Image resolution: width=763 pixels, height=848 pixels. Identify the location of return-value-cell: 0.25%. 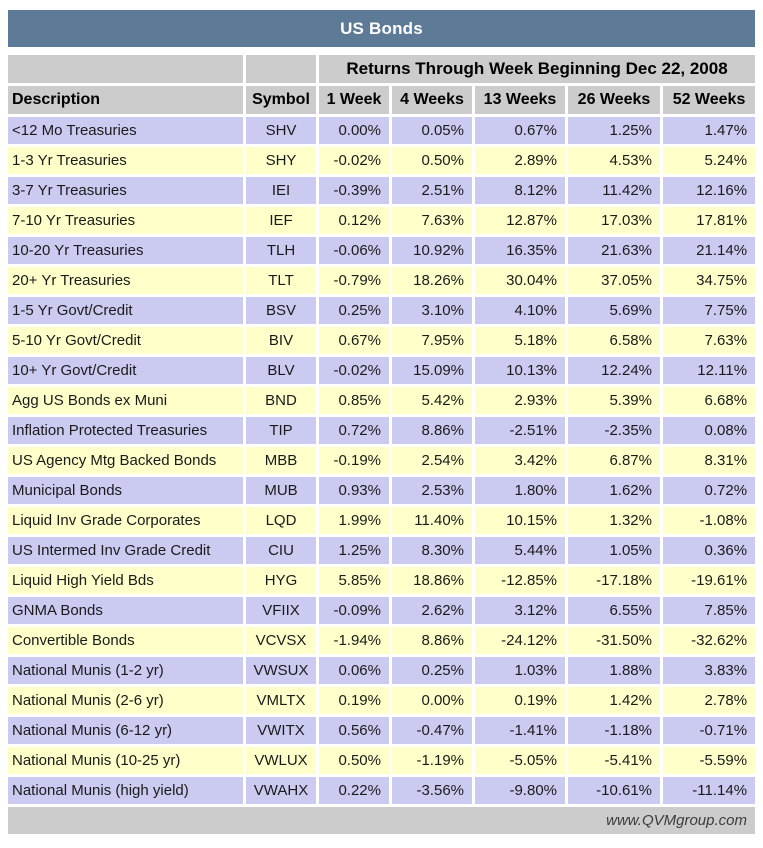
(432, 670).